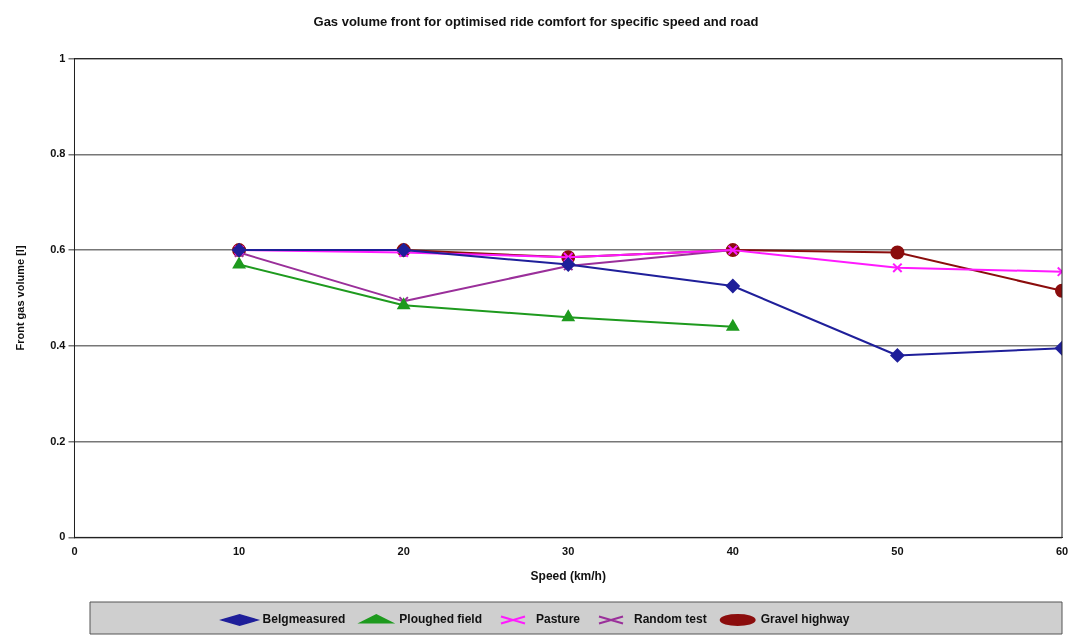 This screenshot has height=636, width=1076. I want to click on y-tick-label: 1, so click(62, 57).